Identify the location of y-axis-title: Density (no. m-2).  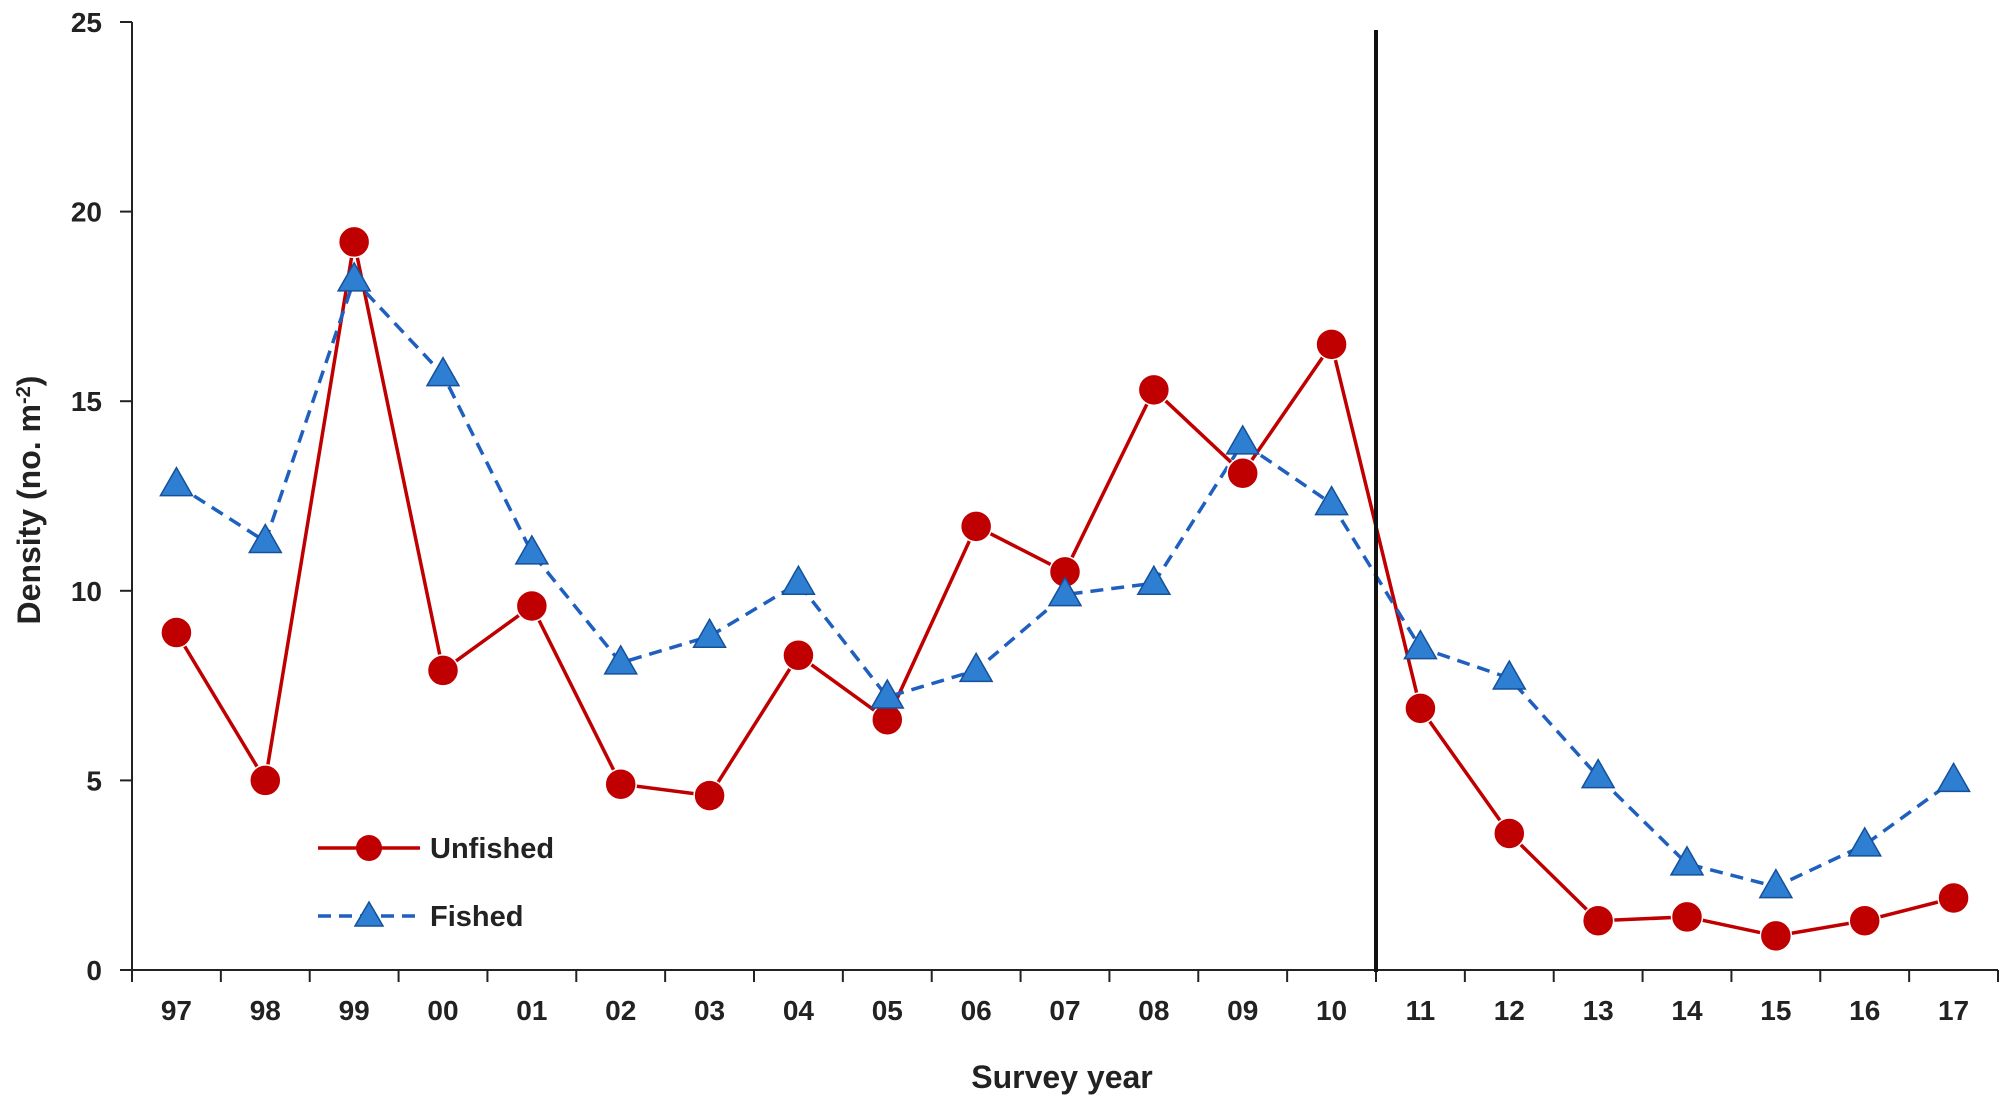
(29, 500).